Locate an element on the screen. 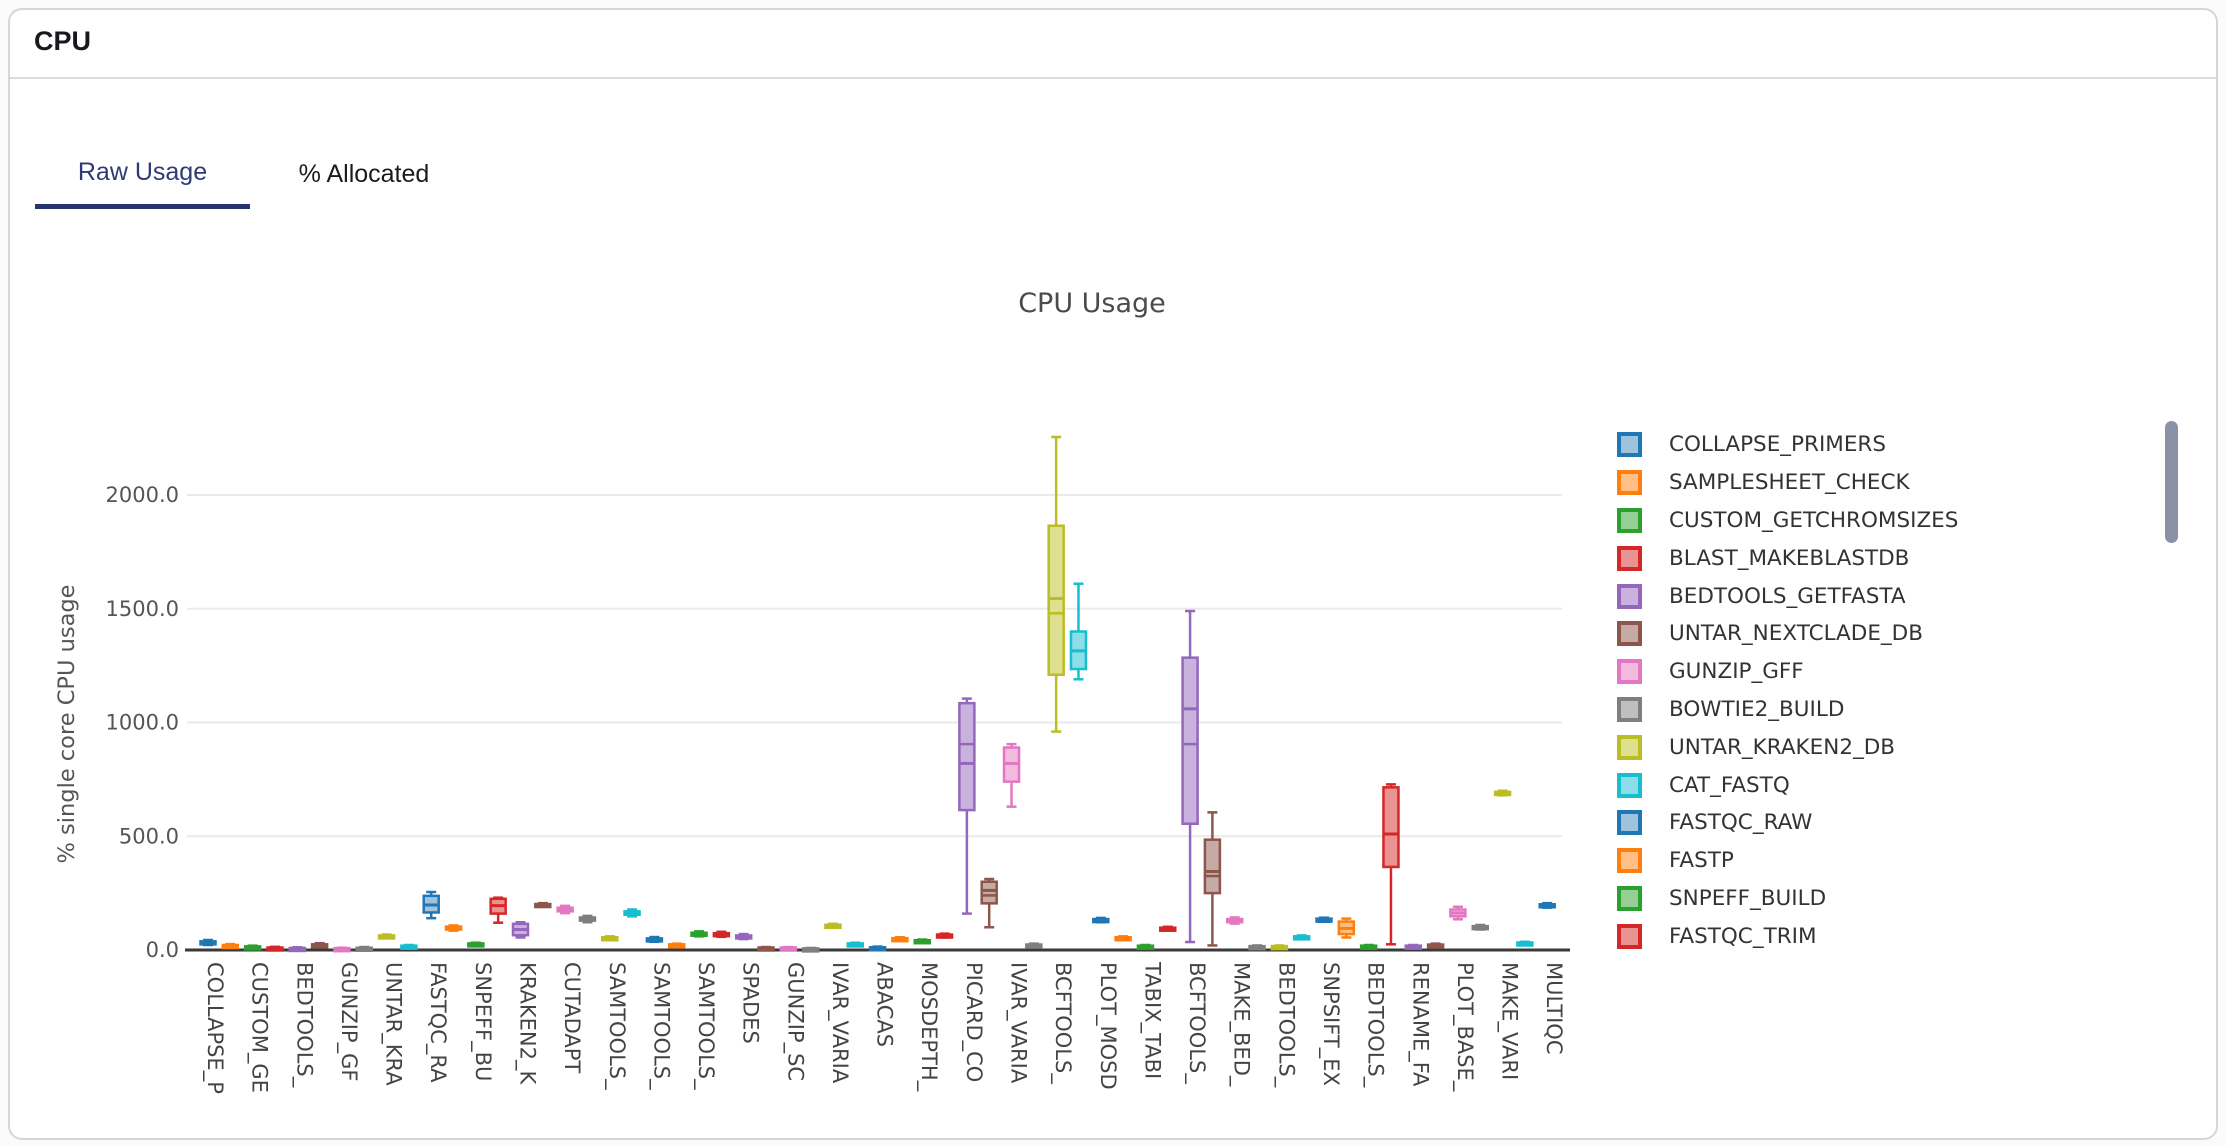 This screenshot has width=2226, height=1146. legend-label: BEDTOOLS_GETFASTA is located at coordinates (1787, 596).